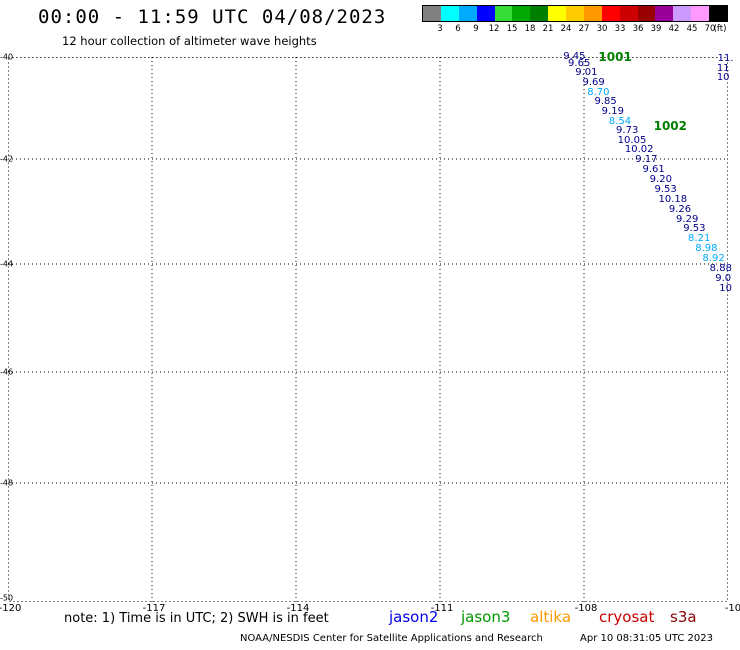 Image resolution: width=740 pixels, height=650 pixels. What do you see at coordinates (512, 29) in the screenshot?
I see `legend-label: 15` at bounding box center [512, 29].